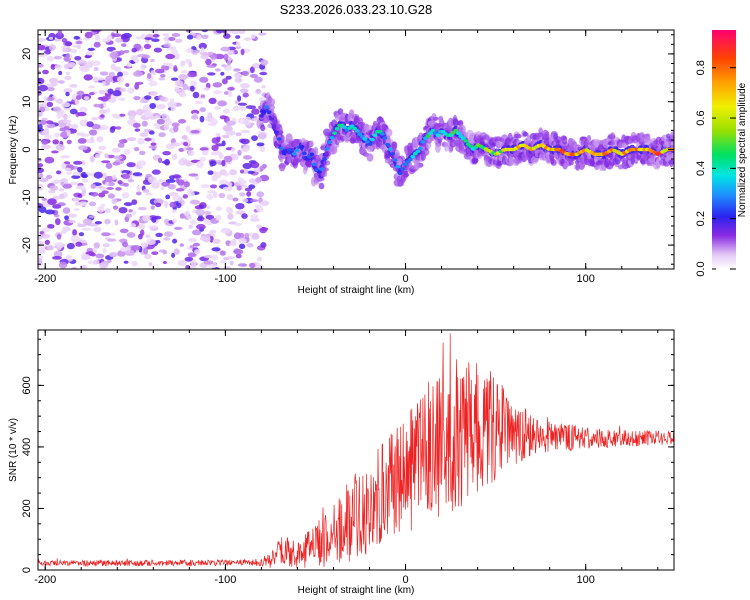  I want to click on y-tick-label: 400, so click(27, 447).